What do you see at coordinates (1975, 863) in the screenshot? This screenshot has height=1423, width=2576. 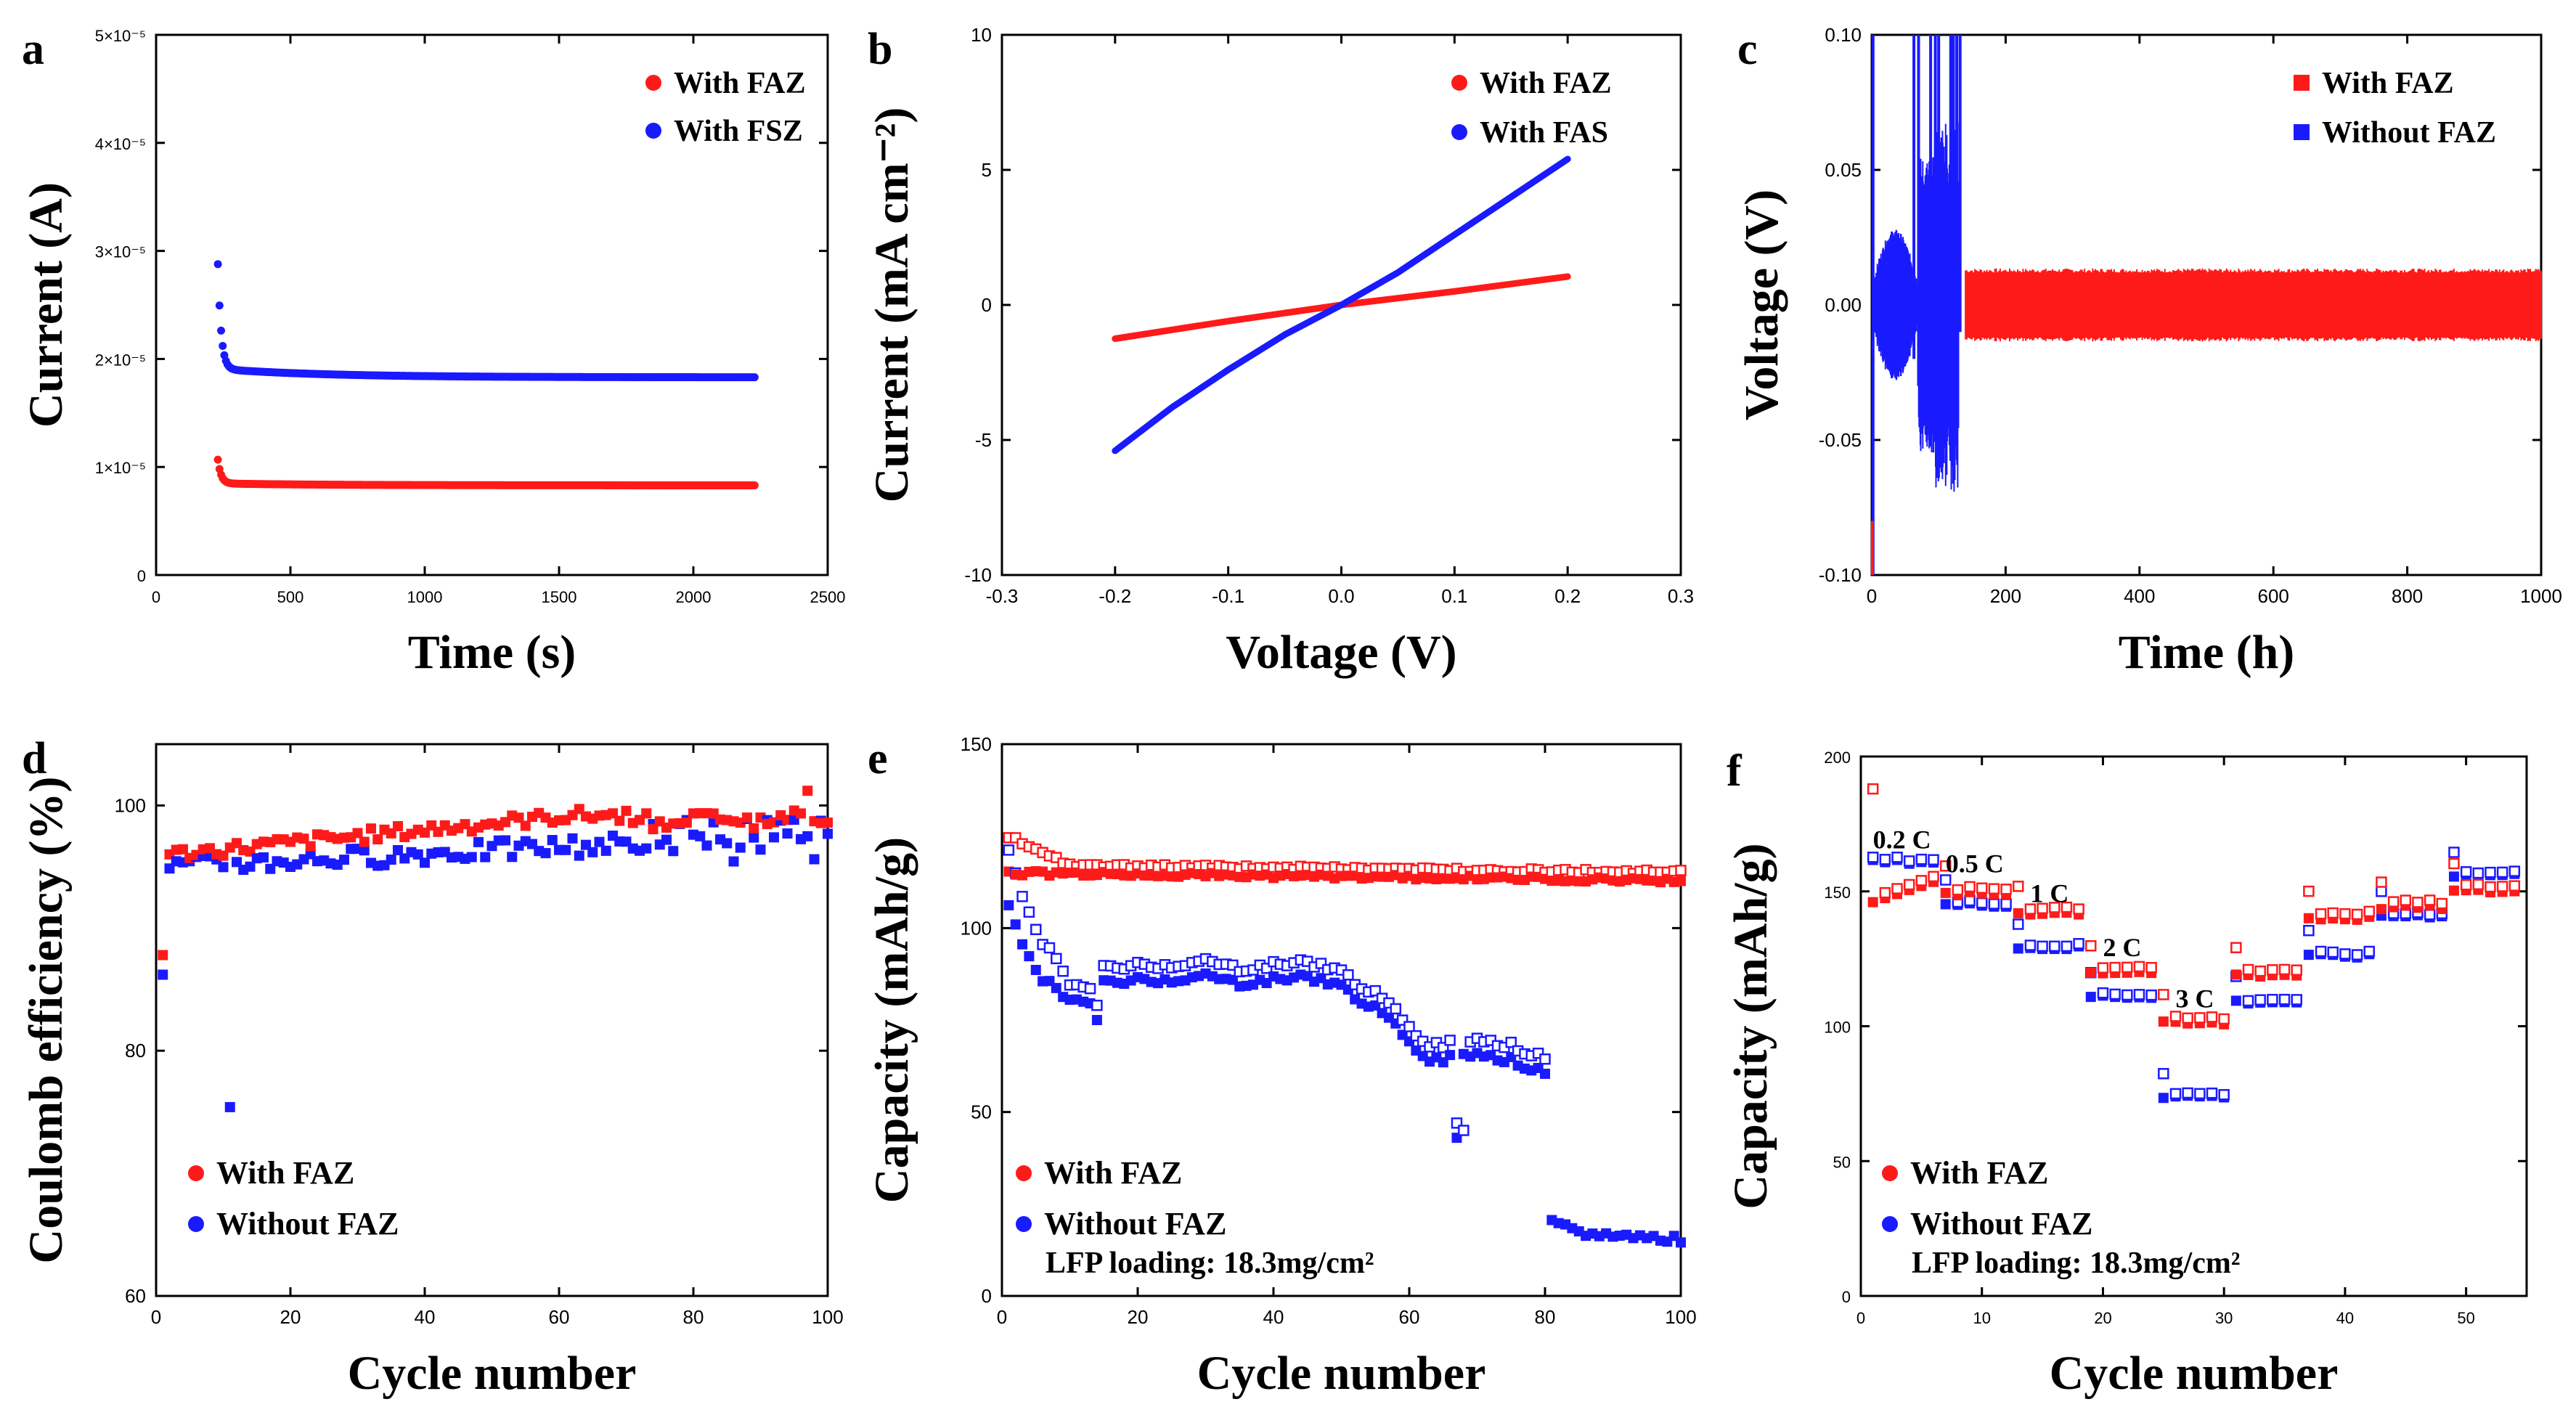 I see `rate-label: 0.5 C` at bounding box center [1975, 863].